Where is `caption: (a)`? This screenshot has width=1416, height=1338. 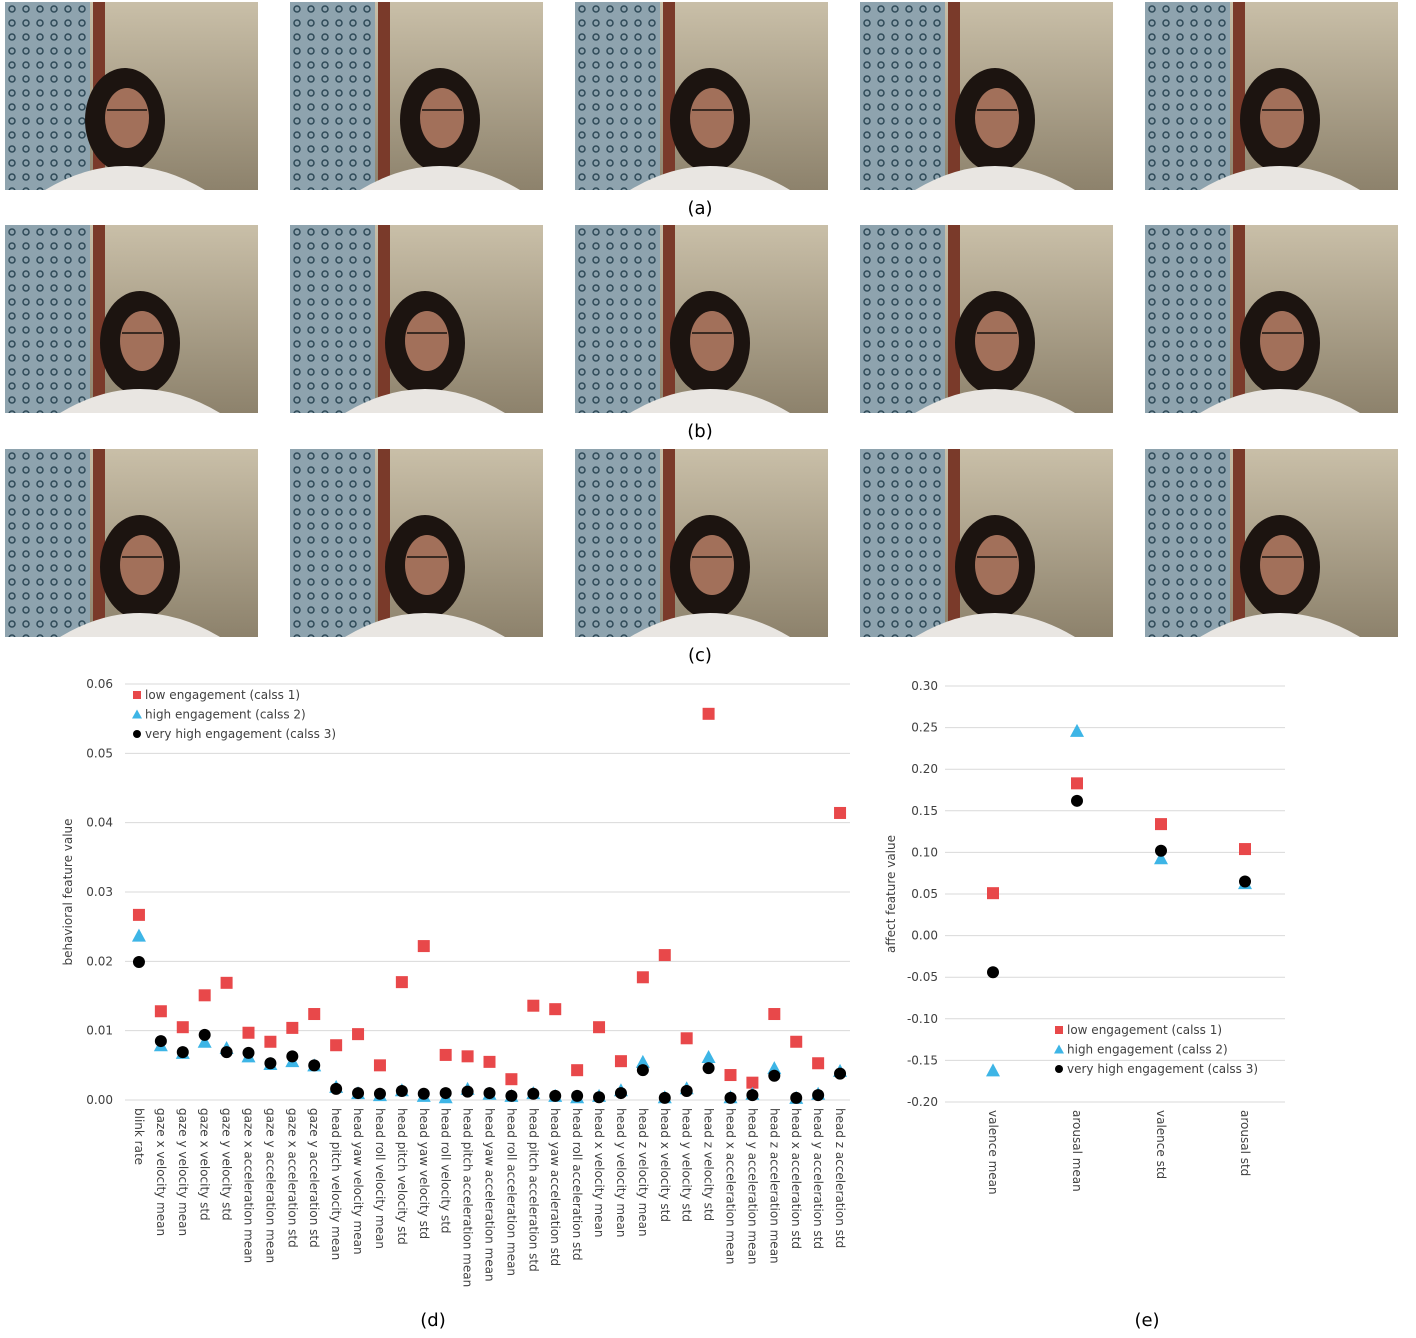 caption: (a) is located at coordinates (699, 208).